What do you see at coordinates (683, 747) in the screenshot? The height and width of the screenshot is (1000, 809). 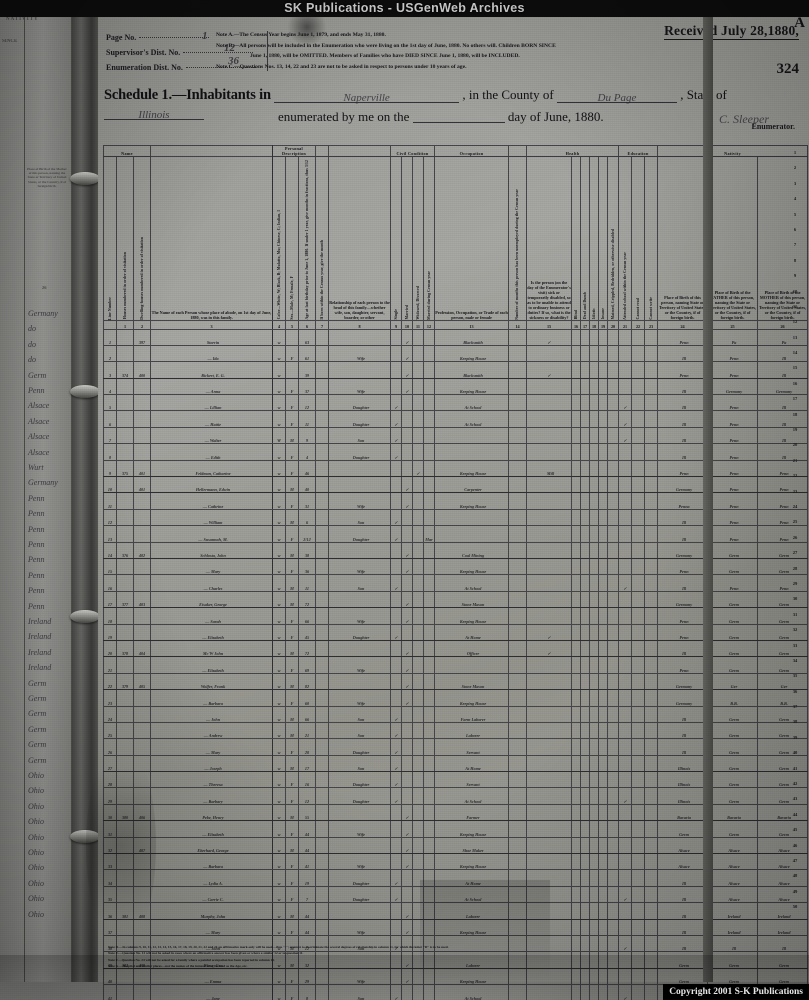 I see `cell-bp: Ill` at bounding box center [683, 747].